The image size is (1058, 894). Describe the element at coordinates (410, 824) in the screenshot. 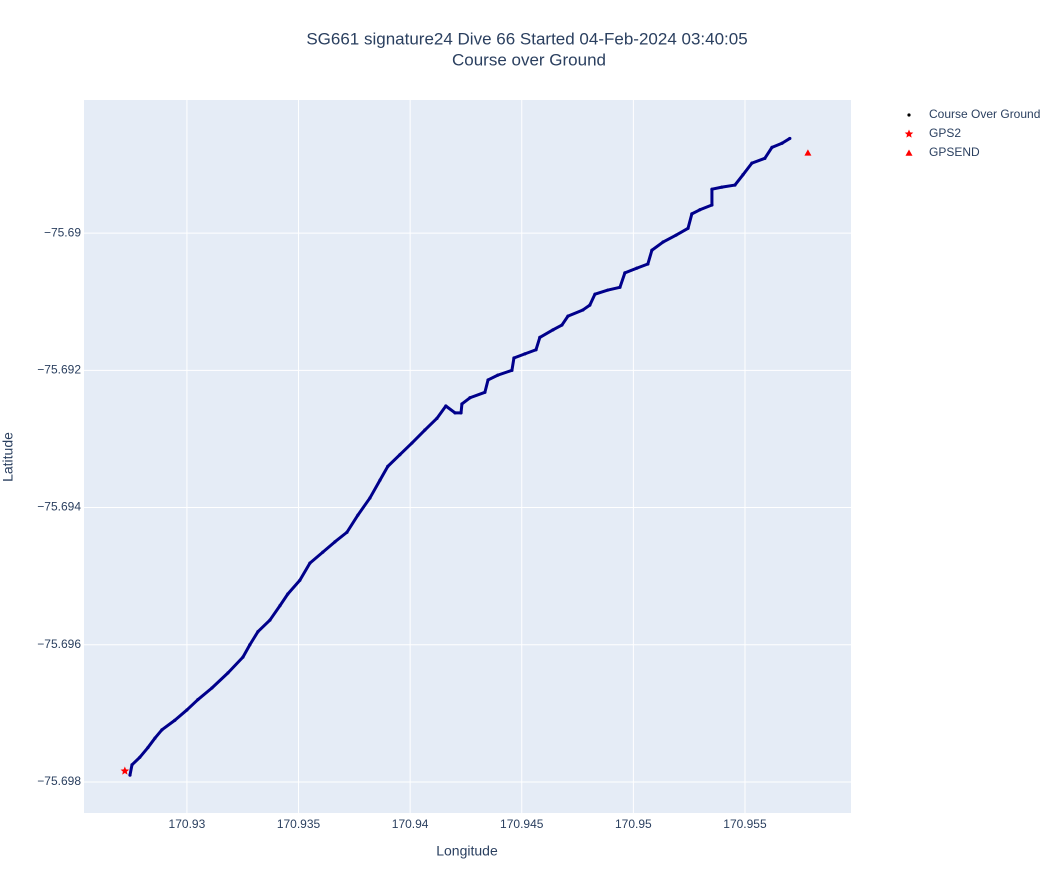

I see `x-tick-label: 170.94` at that location.